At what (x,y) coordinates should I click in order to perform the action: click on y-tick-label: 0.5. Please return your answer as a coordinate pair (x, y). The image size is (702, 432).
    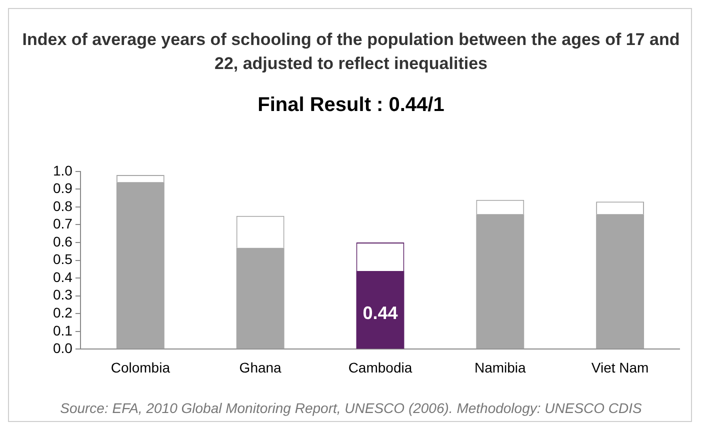
    Looking at the image, I should click on (62, 259).